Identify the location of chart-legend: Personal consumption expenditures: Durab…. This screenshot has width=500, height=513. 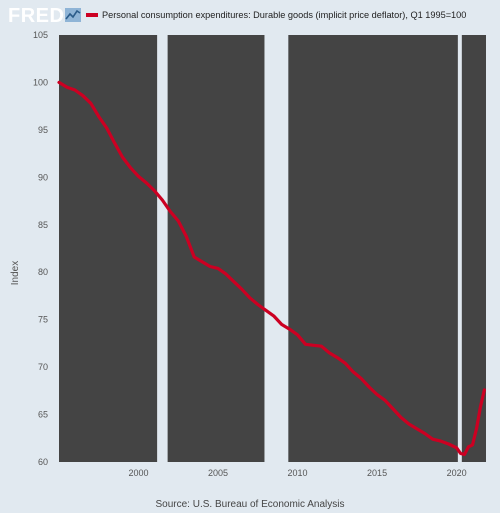
(276, 15).